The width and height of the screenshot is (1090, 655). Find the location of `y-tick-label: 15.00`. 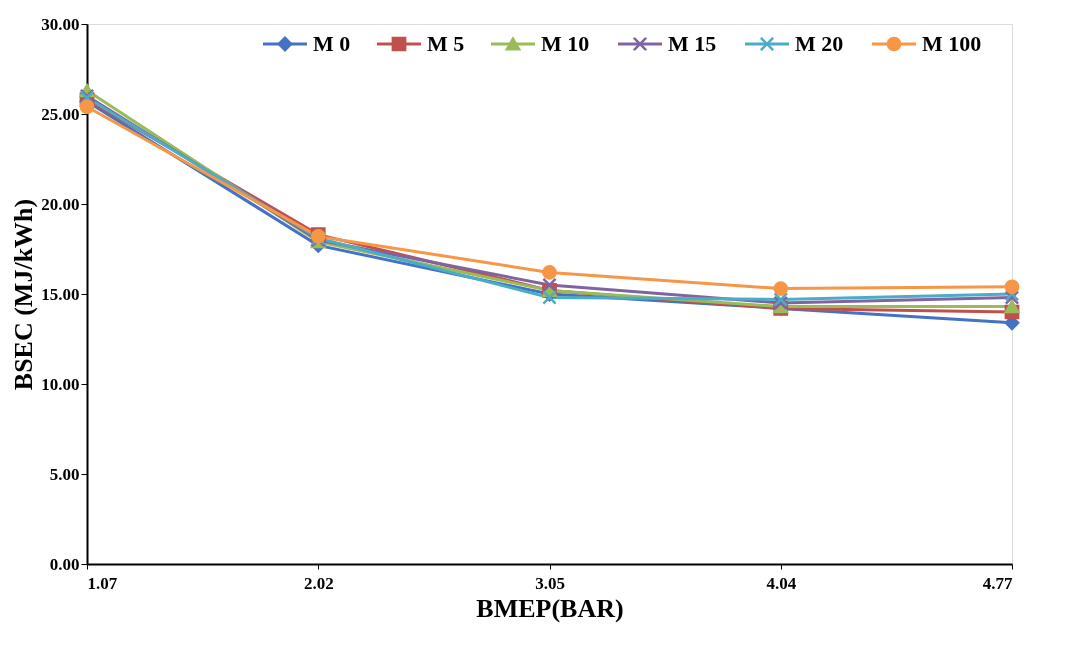

y-tick-label: 15.00 is located at coordinates (60, 294).